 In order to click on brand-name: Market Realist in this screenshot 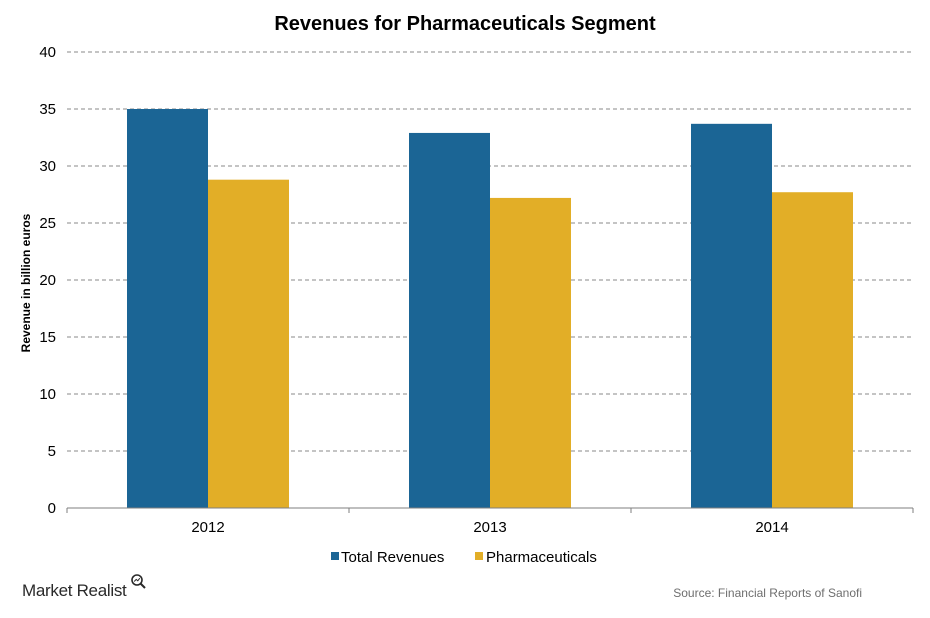, I will do `click(74, 590)`.